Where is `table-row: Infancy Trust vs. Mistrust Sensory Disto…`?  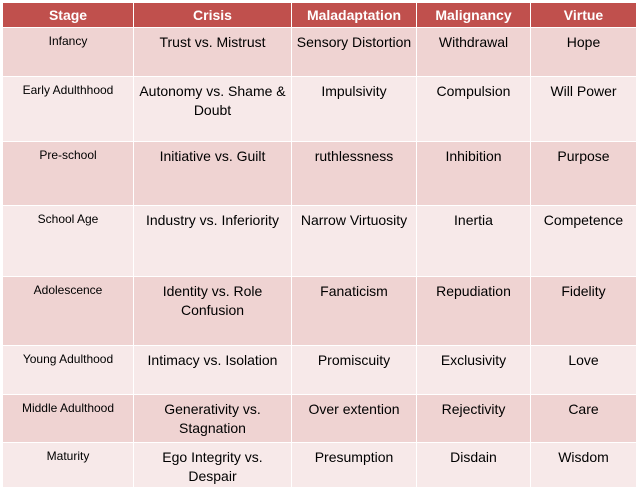 table-row: Infancy Trust vs. Mistrust Sensory Disto… is located at coordinates (319, 52).